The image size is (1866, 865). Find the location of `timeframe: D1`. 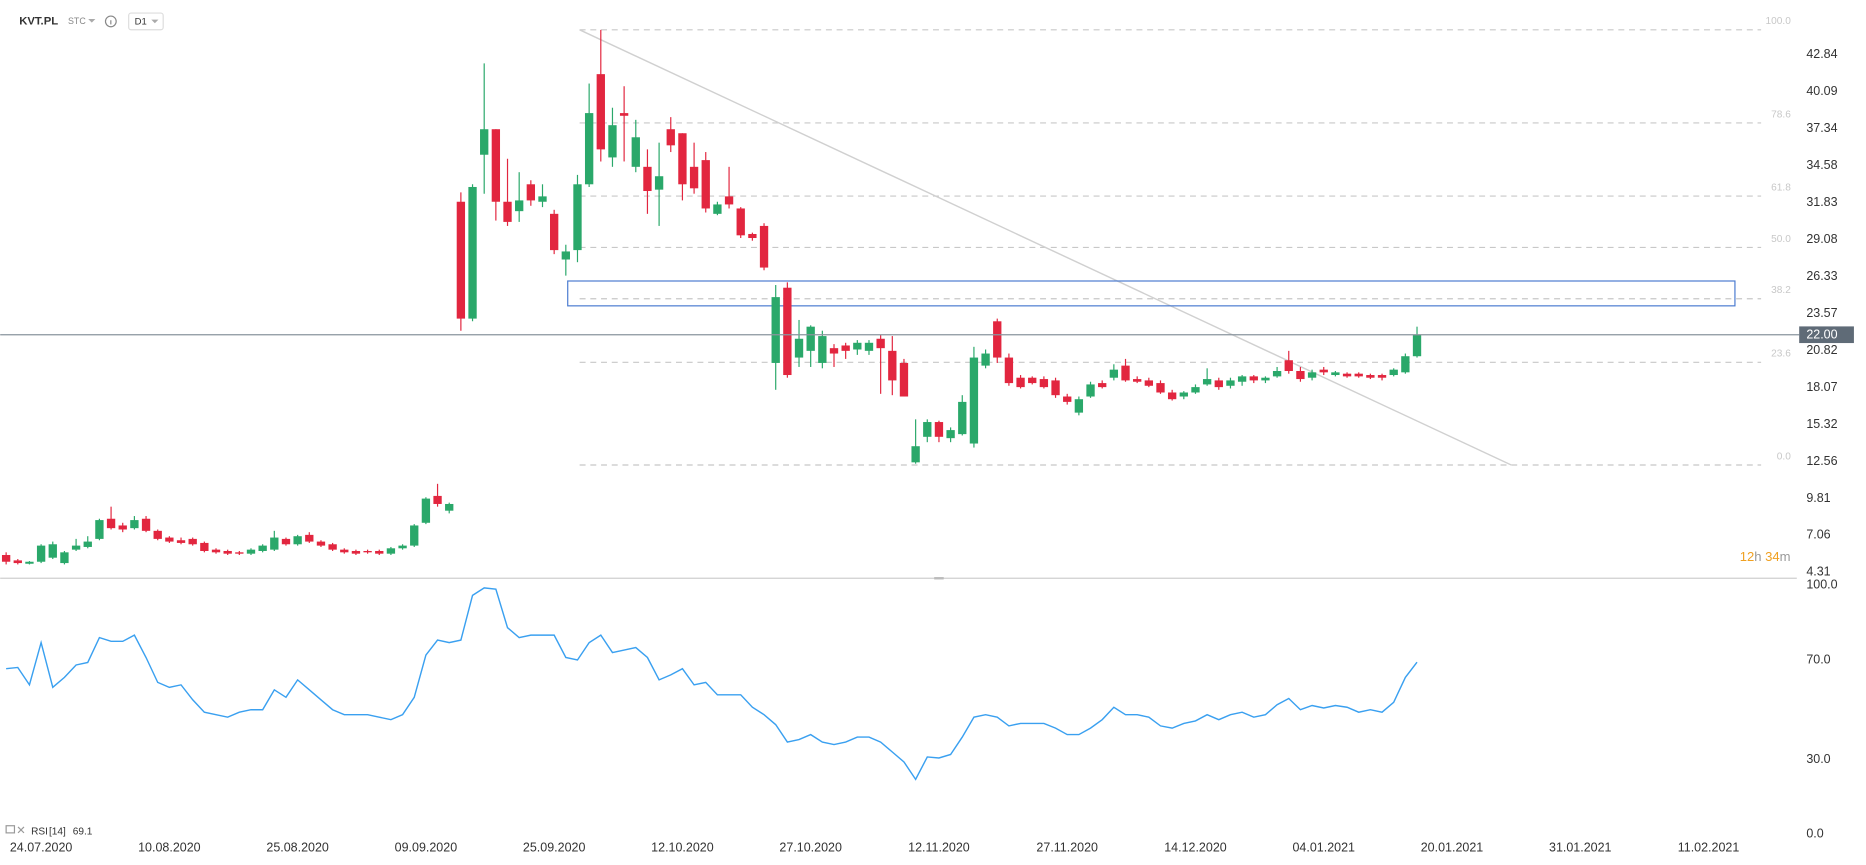

timeframe: D1 is located at coordinates (141, 22).